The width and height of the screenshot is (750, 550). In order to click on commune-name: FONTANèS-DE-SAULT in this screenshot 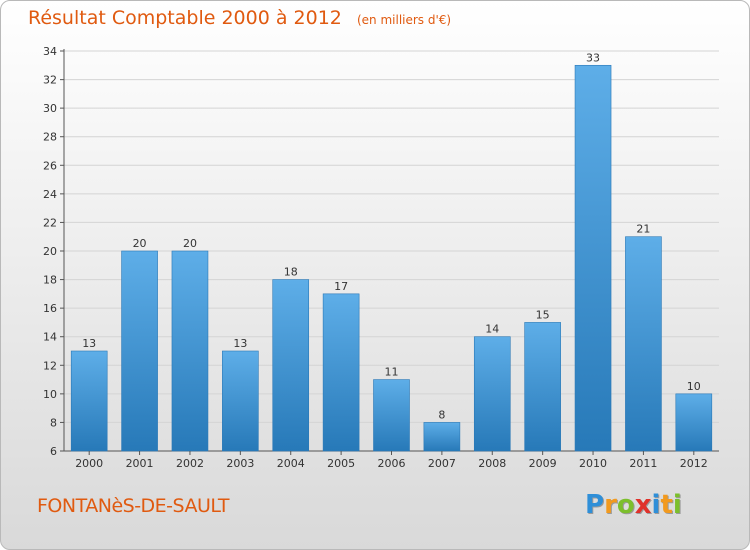, I will do `click(133, 506)`.